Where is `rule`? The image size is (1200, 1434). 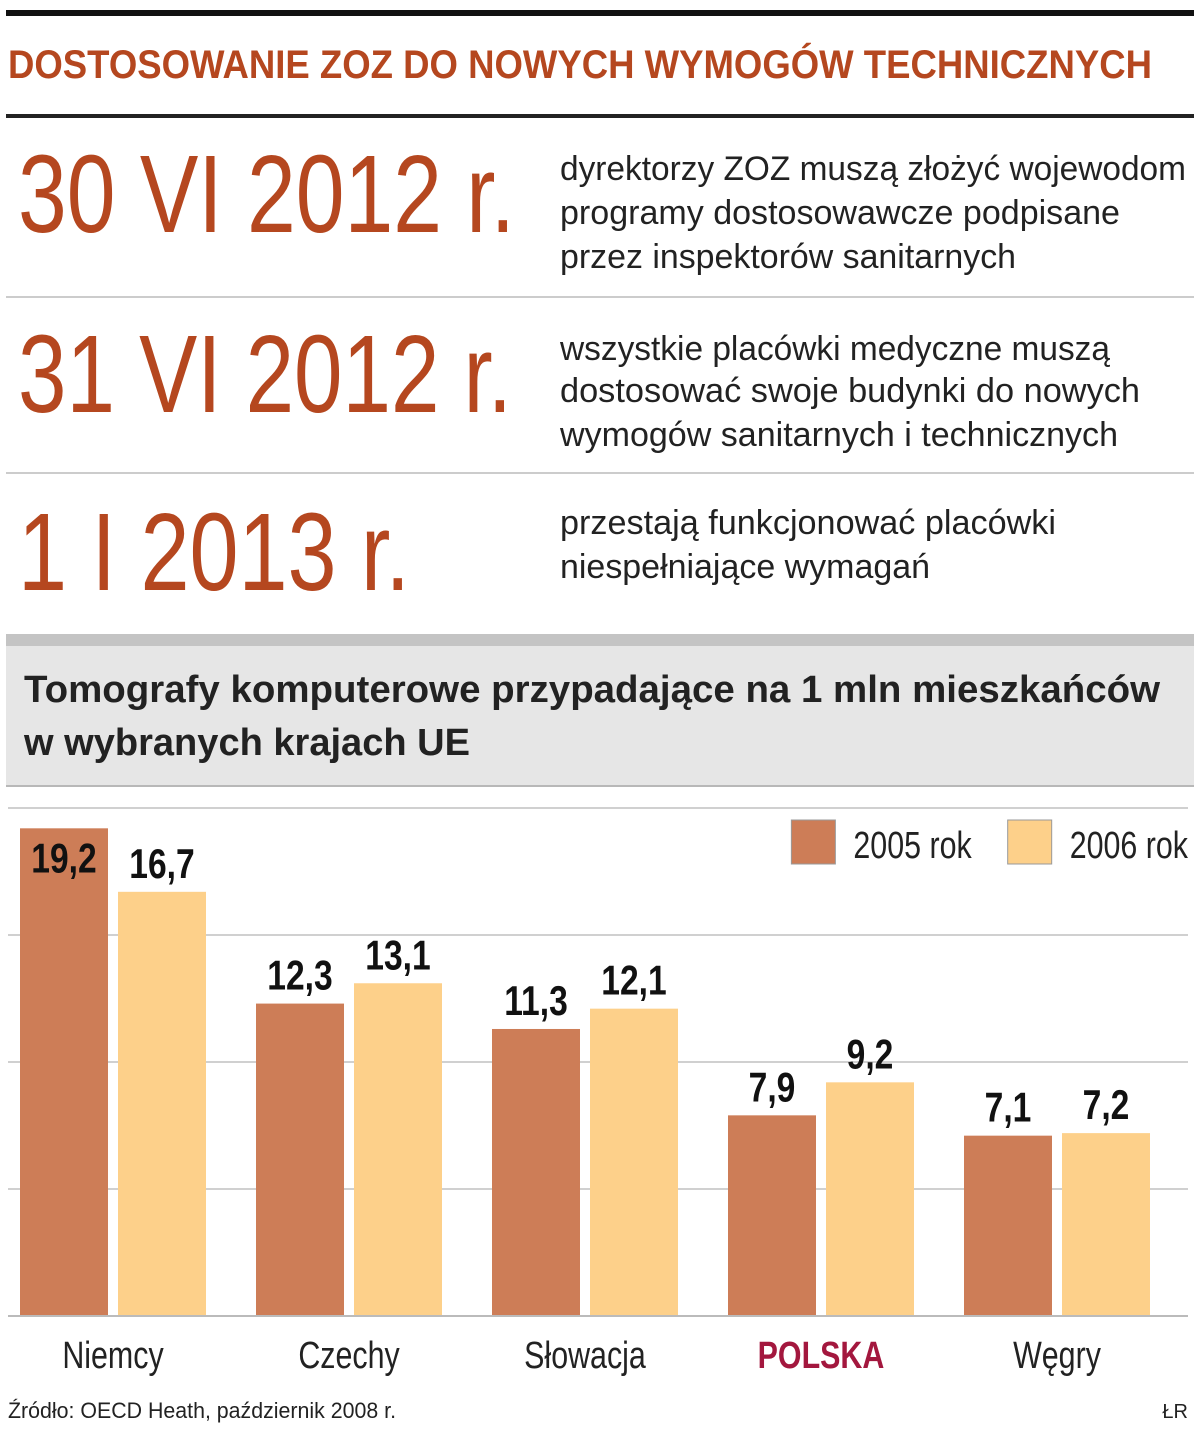
rule is located at coordinates (600, 116).